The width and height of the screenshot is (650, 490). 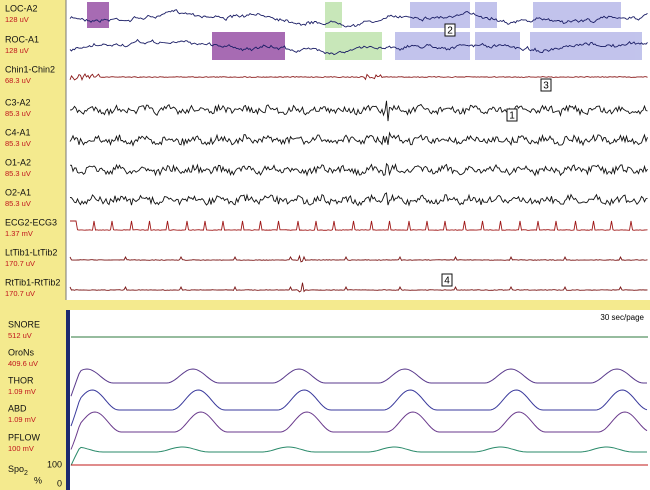 What do you see at coordinates (18, 162) in the screenshot?
I see `channel-name: O1-A2` at bounding box center [18, 162].